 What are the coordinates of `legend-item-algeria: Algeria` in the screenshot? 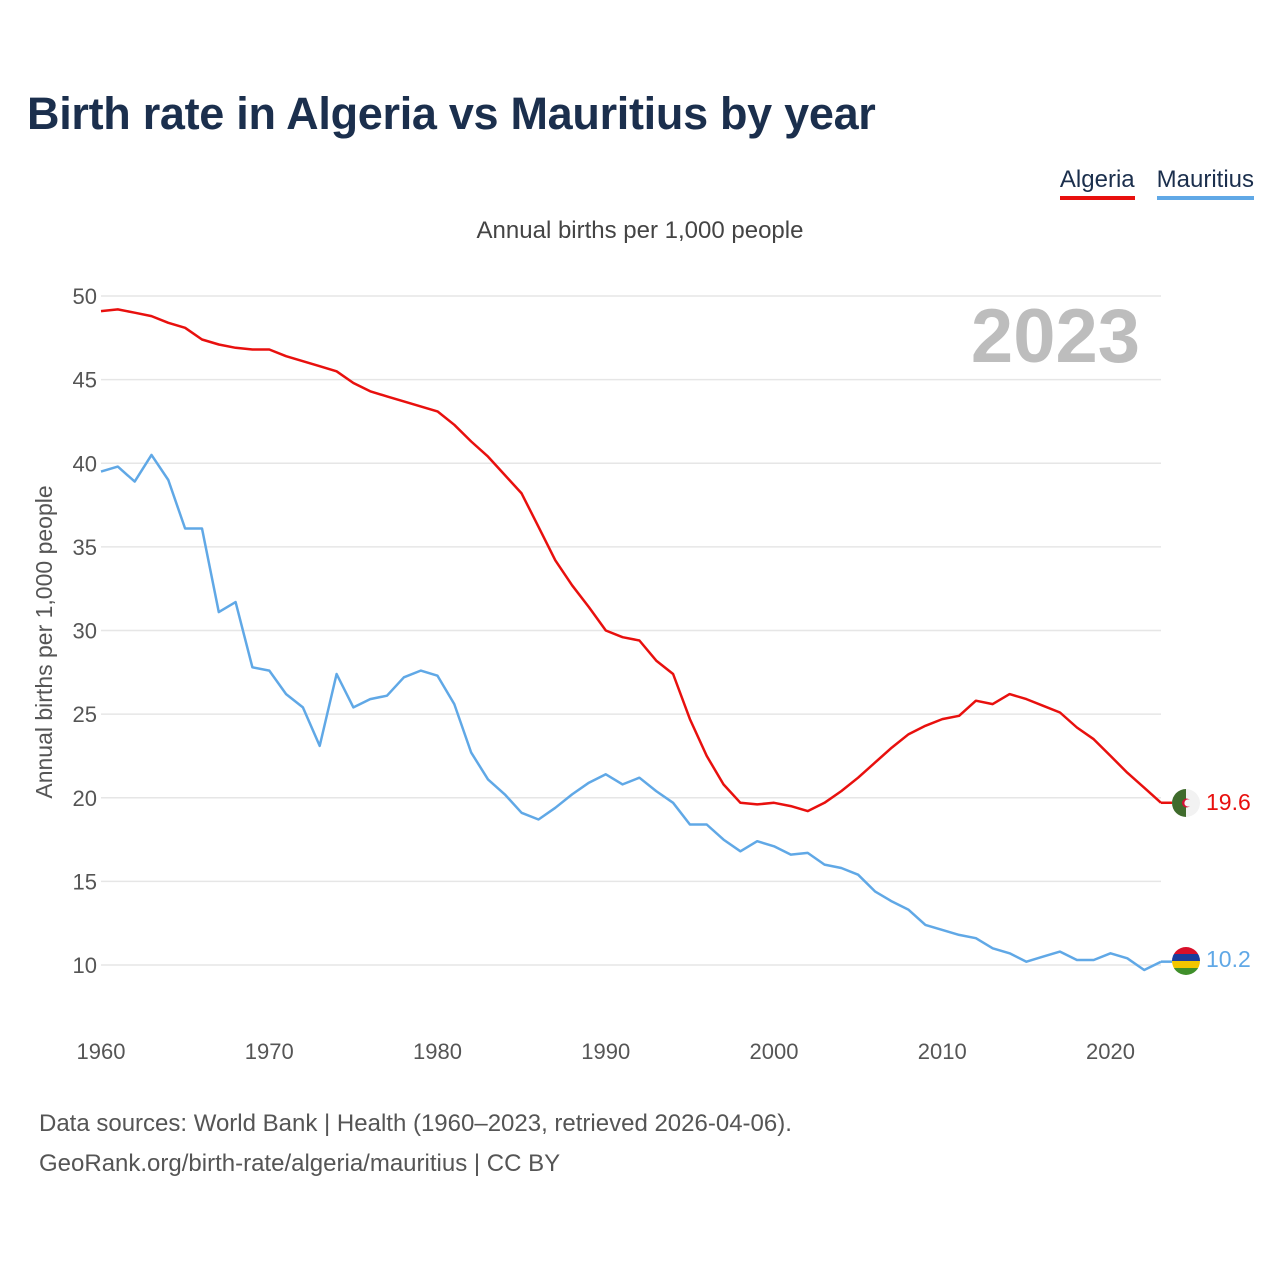 It's located at (1097, 183).